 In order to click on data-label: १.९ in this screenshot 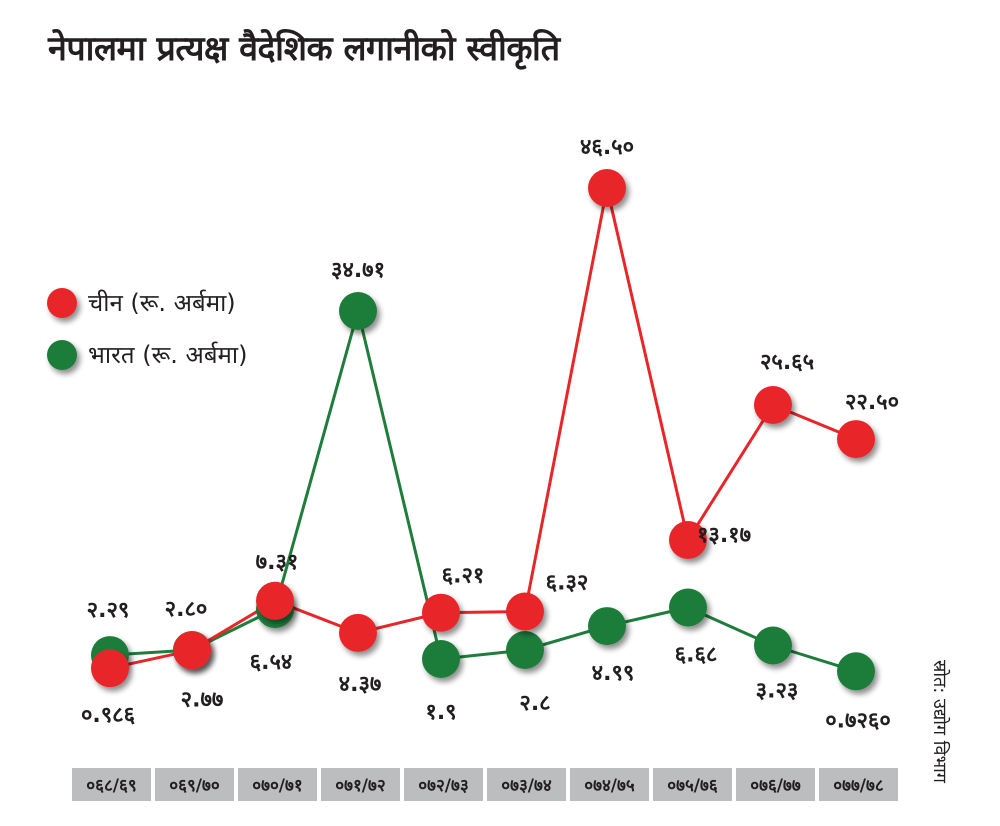, I will do `click(440, 712)`.